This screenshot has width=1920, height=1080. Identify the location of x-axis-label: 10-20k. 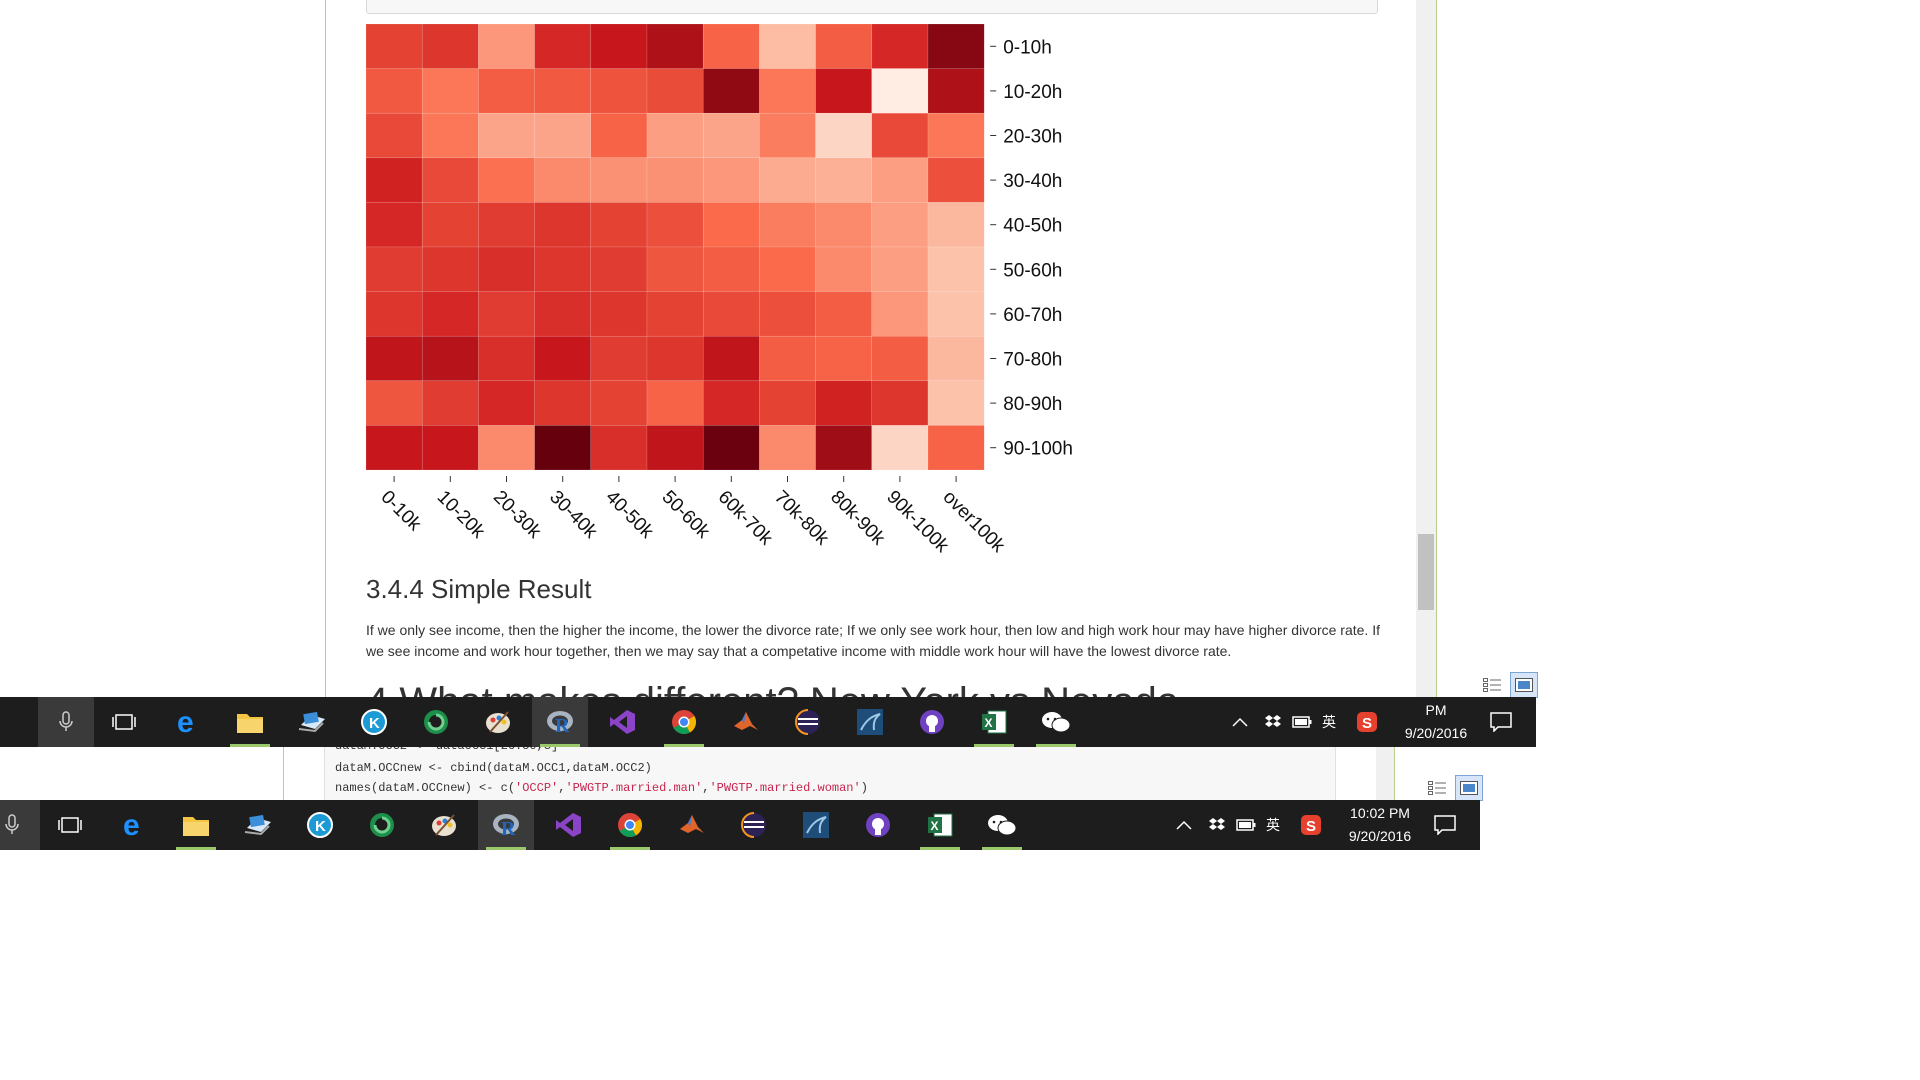
(461, 515).